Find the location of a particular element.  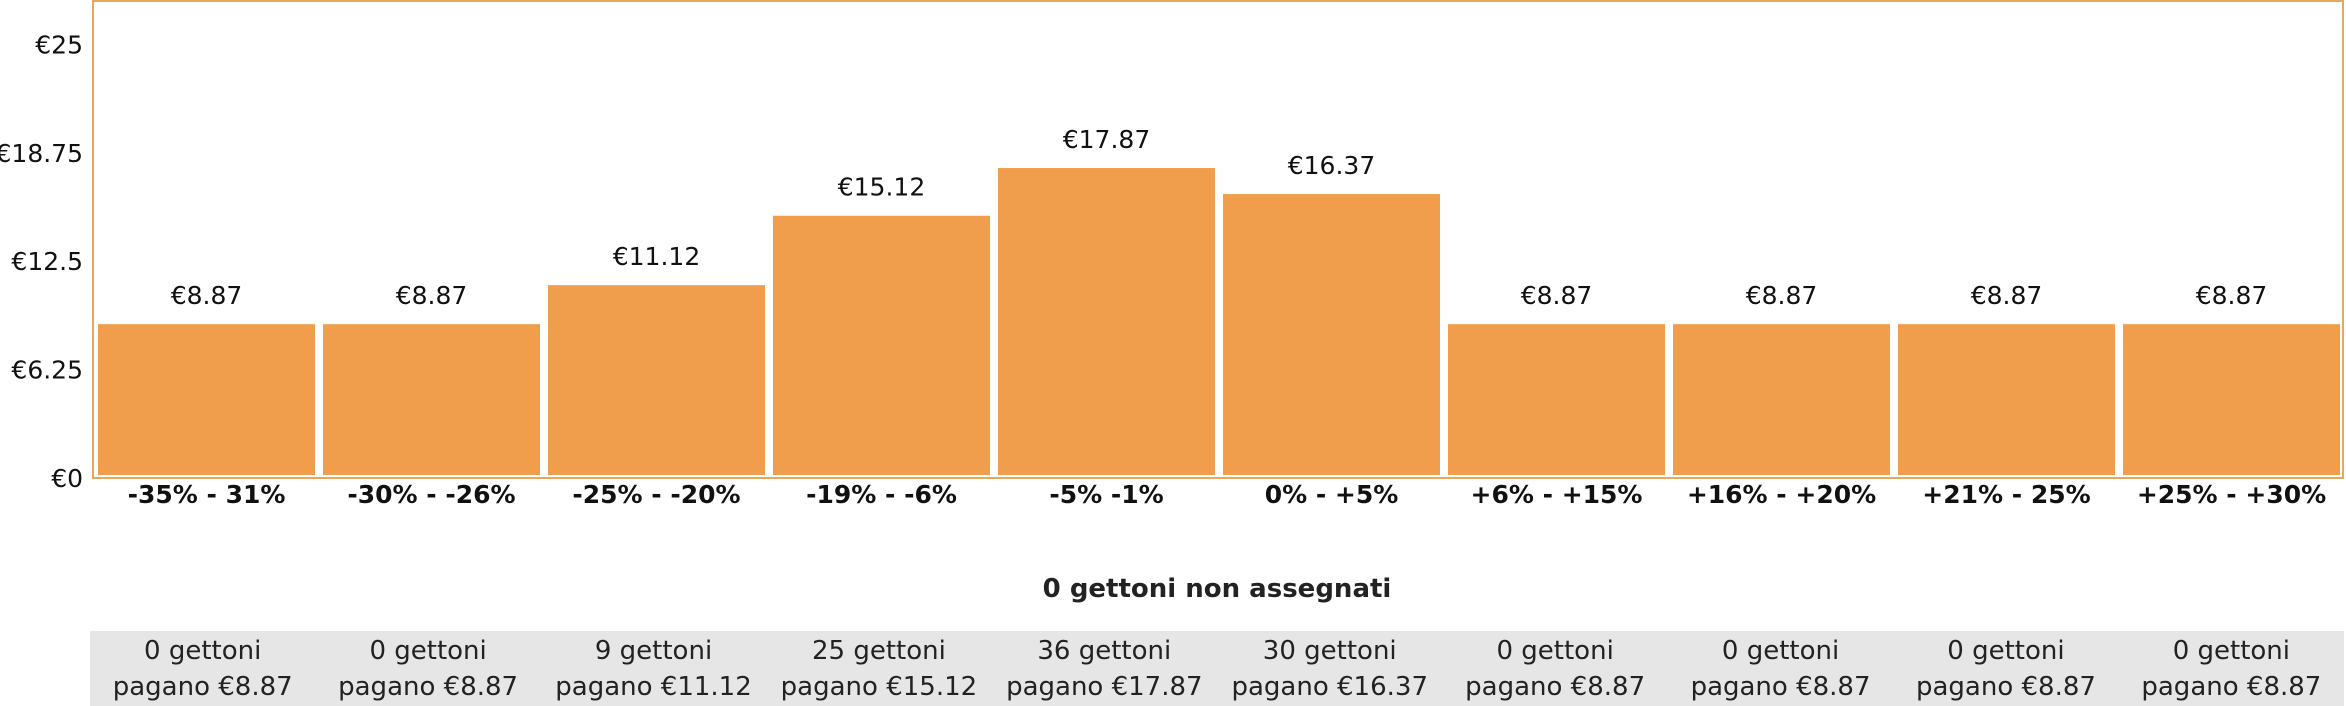

token-cell: 30 gettoni pagano €16.37 is located at coordinates (1329, 668).